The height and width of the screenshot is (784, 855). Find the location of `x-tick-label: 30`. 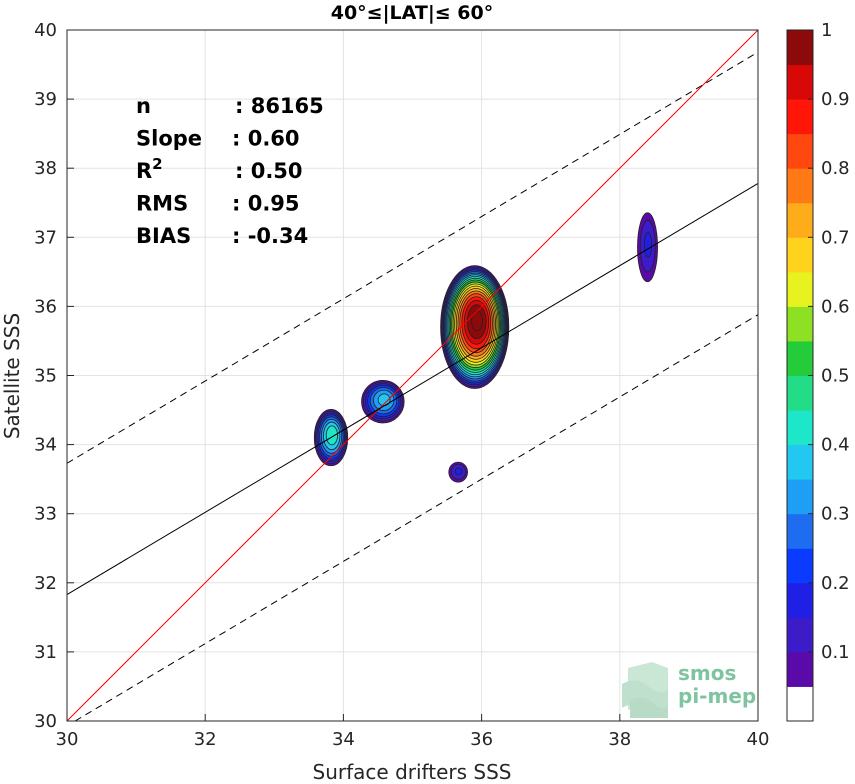

x-tick-label: 30 is located at coordinates (67, 739).